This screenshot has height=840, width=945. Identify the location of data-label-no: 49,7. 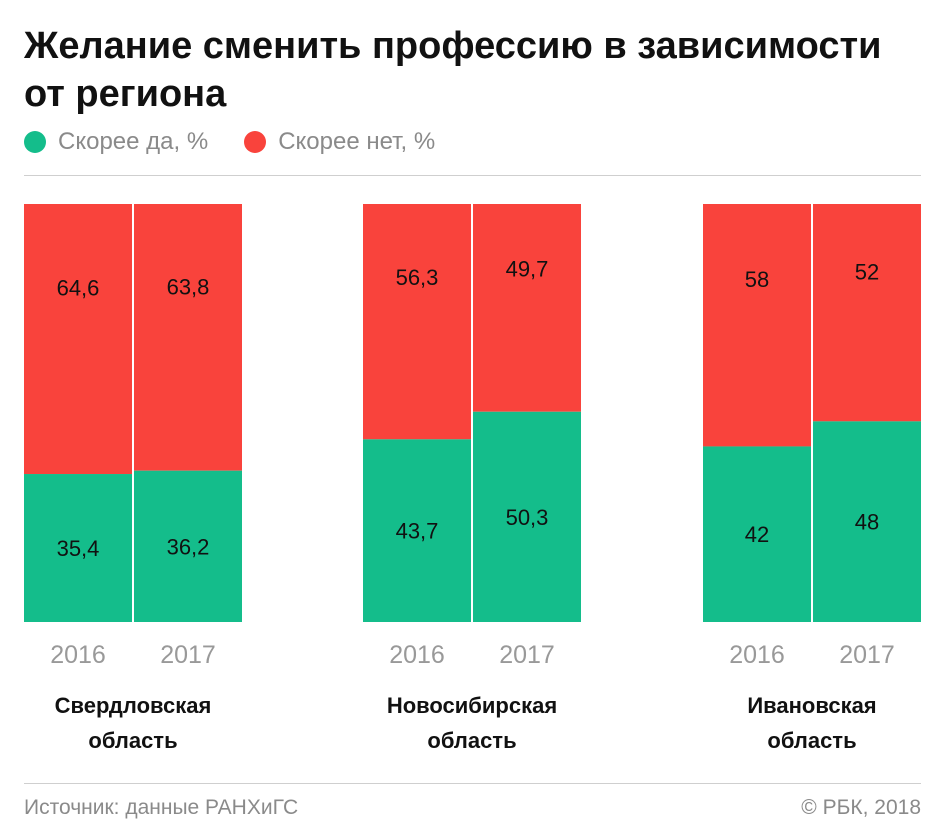
(527, 268).